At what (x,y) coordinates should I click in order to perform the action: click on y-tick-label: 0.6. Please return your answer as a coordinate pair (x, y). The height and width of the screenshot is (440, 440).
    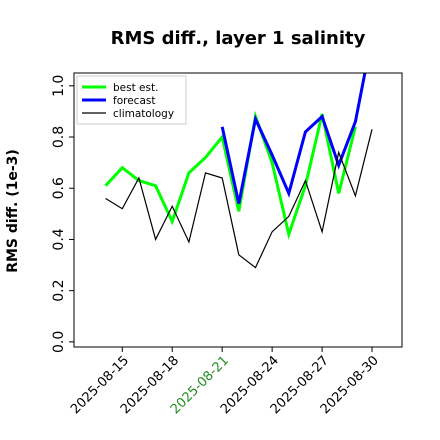
    Looking at the image, I should click on (59, 188).